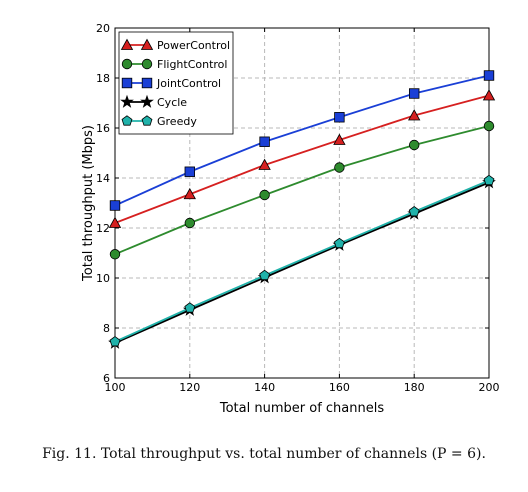 This screenshot has width=528, height=492. Describe the element at coordinates (188, 83) in the screenshot. I see `legend-label: JointControl` at that location.